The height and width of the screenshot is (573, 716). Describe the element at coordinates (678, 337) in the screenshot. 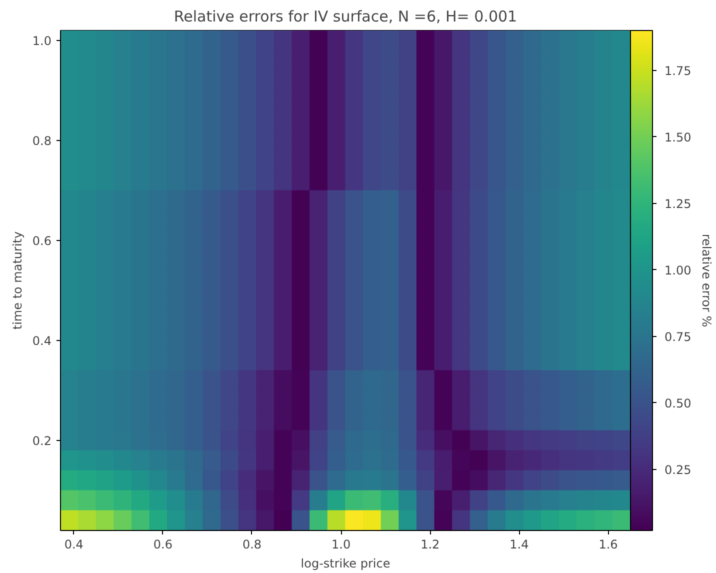

I see `color-bar-label: 0.75` at that location.